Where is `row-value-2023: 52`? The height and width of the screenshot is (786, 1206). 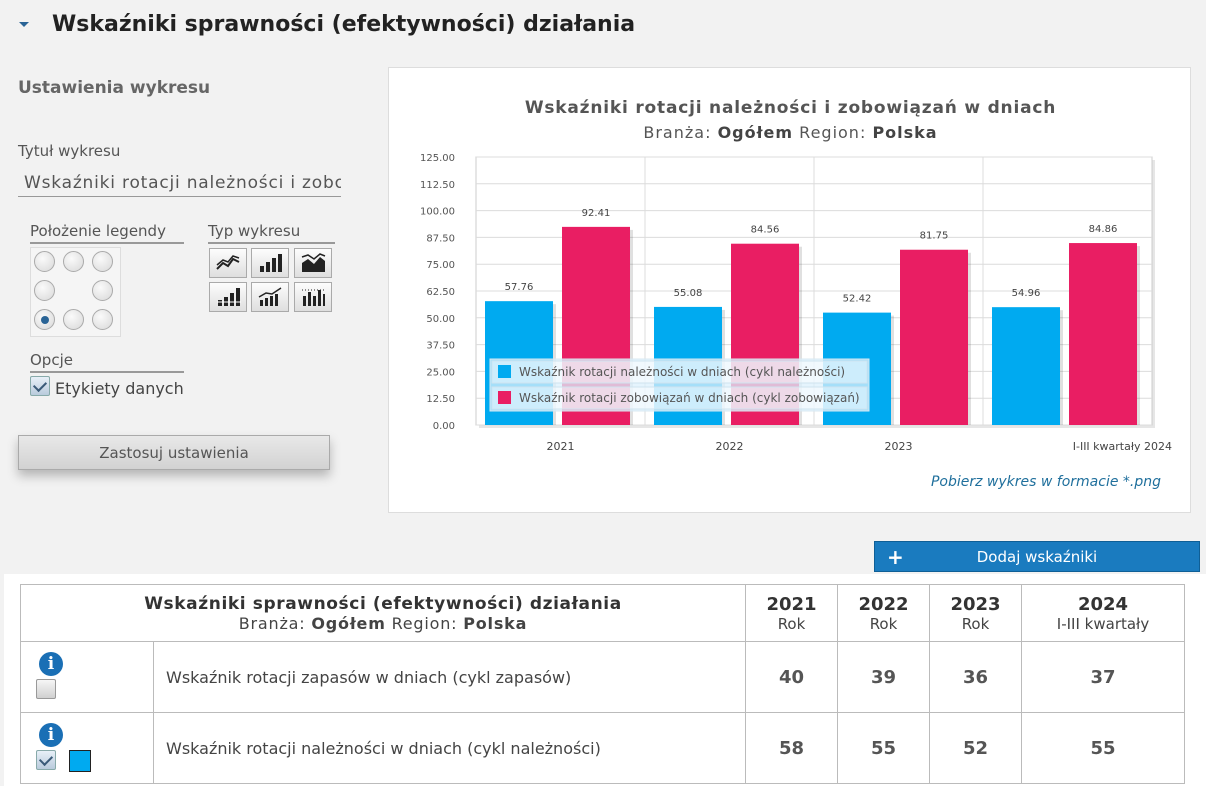
row-value-2023: 52 is located at coordinates (975, 748).